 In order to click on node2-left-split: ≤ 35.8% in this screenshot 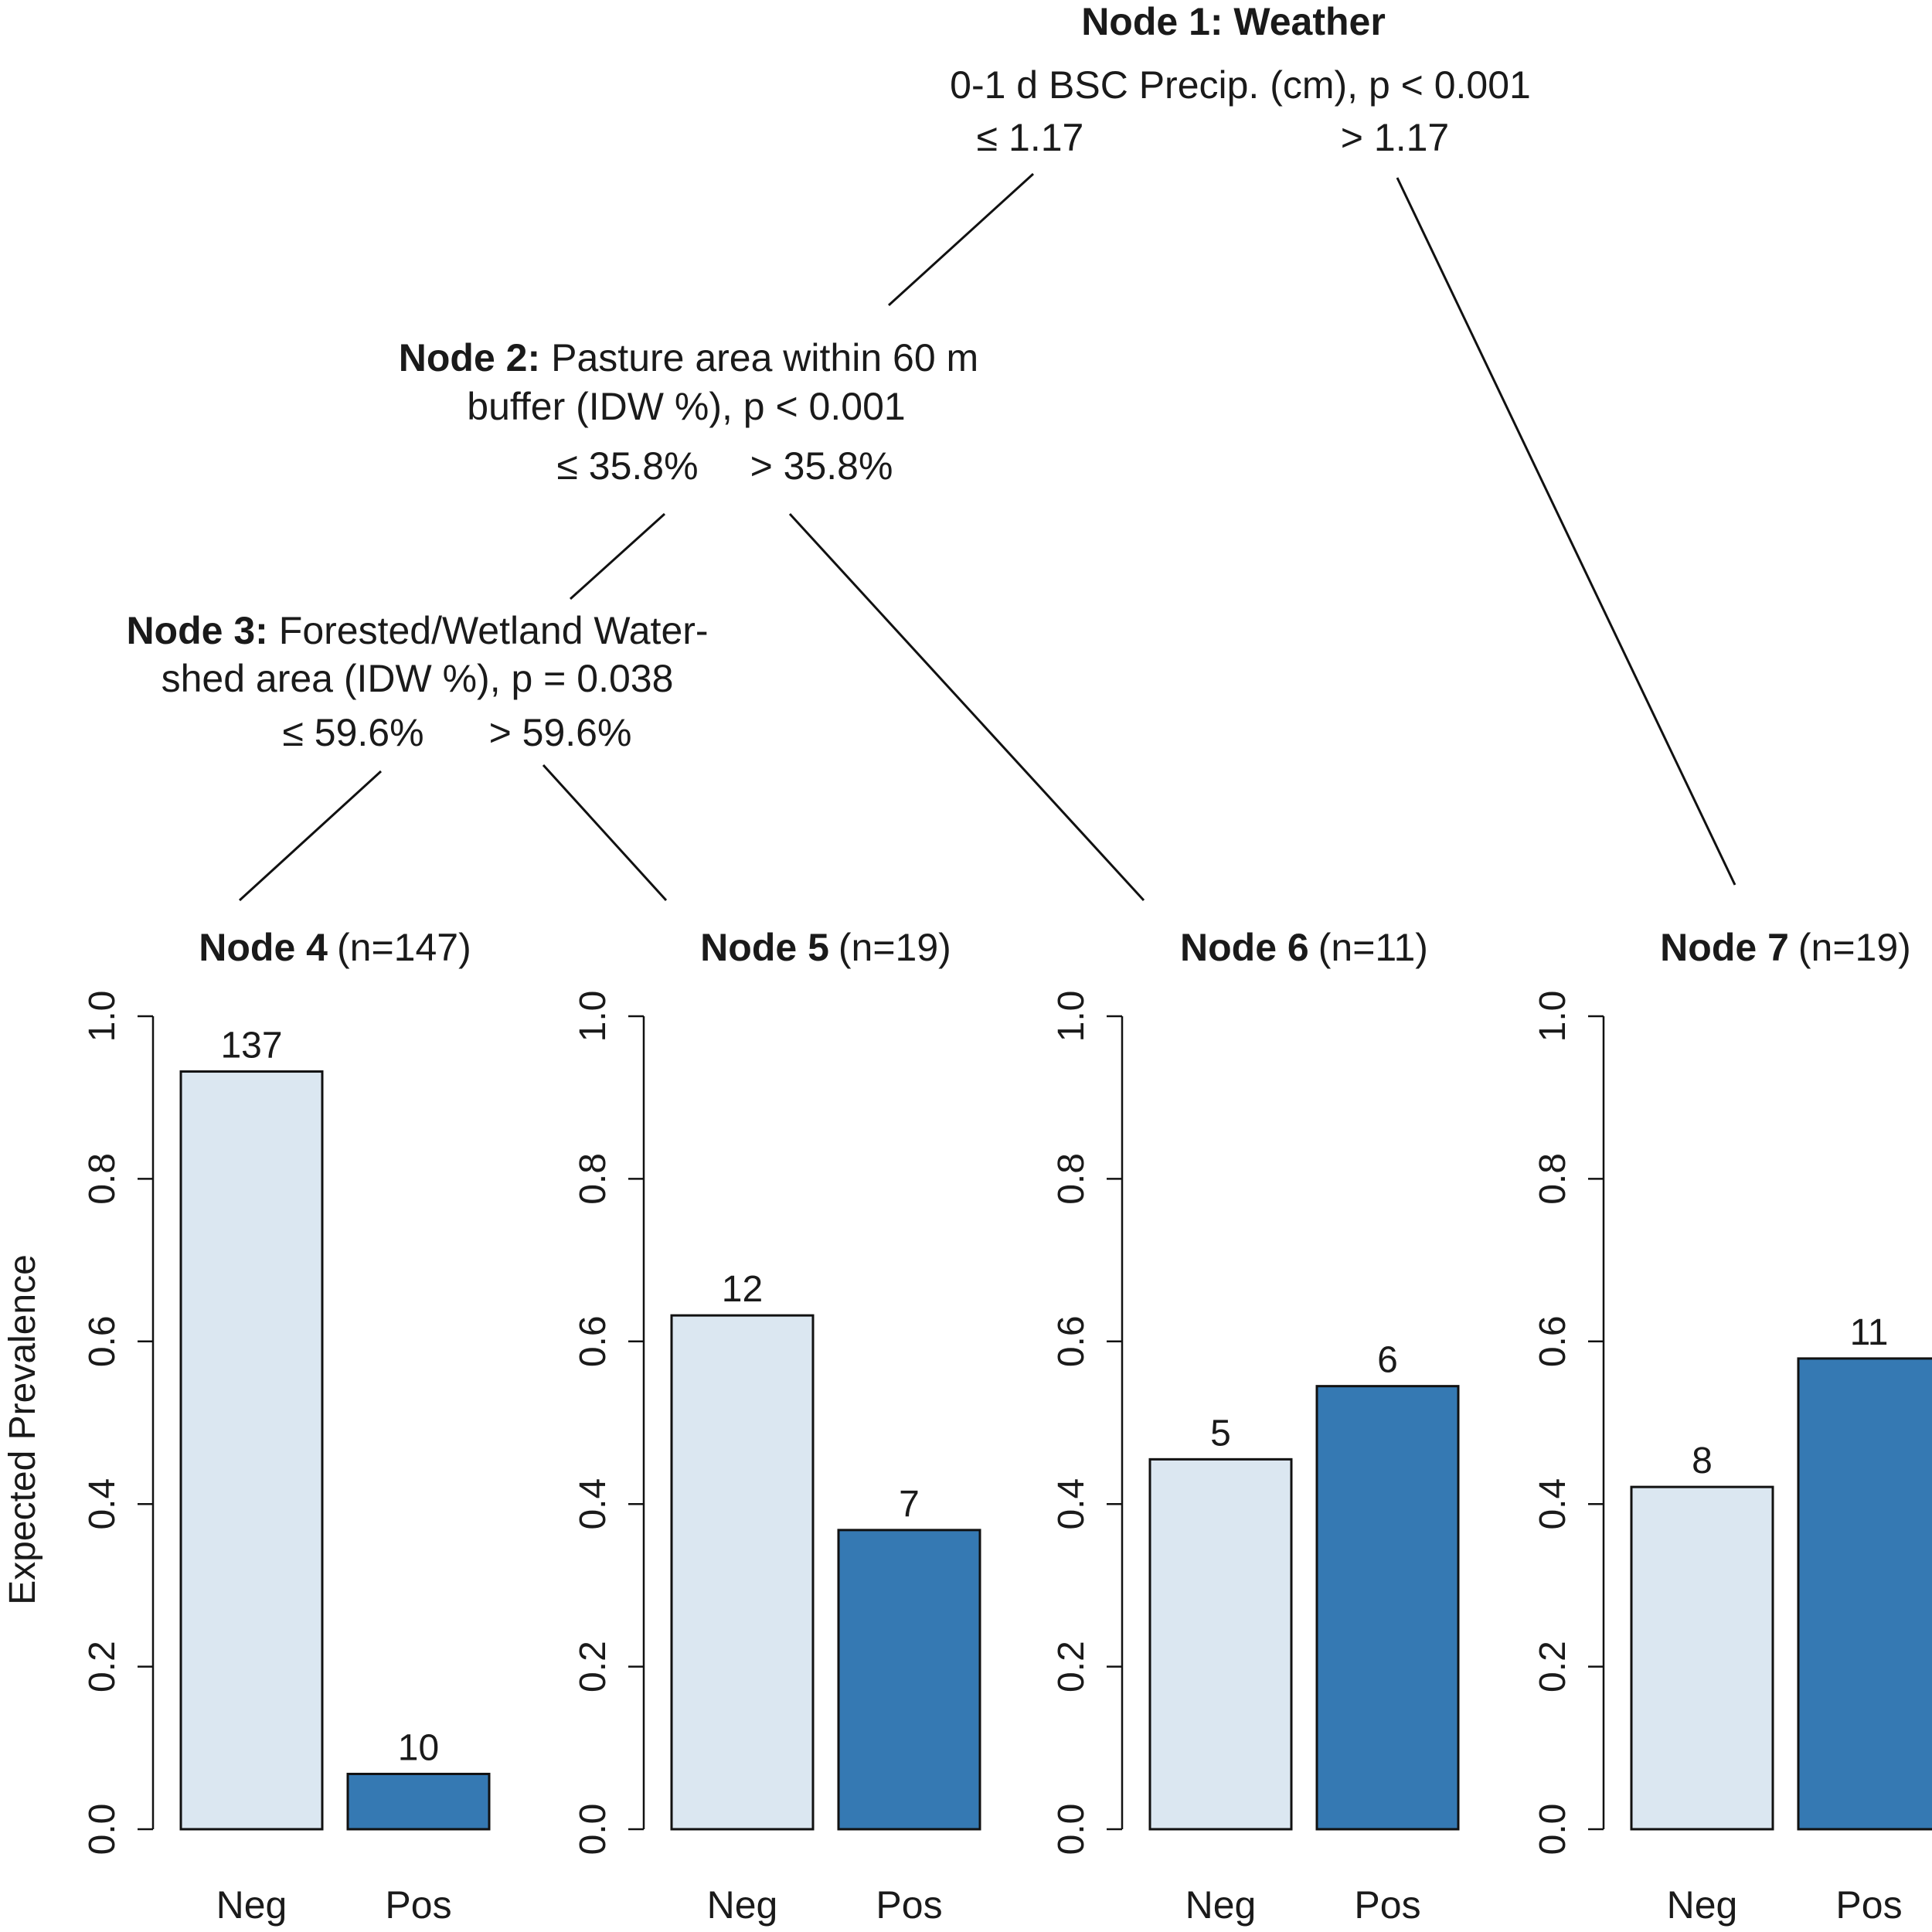, I will do `click(627, 466)`.